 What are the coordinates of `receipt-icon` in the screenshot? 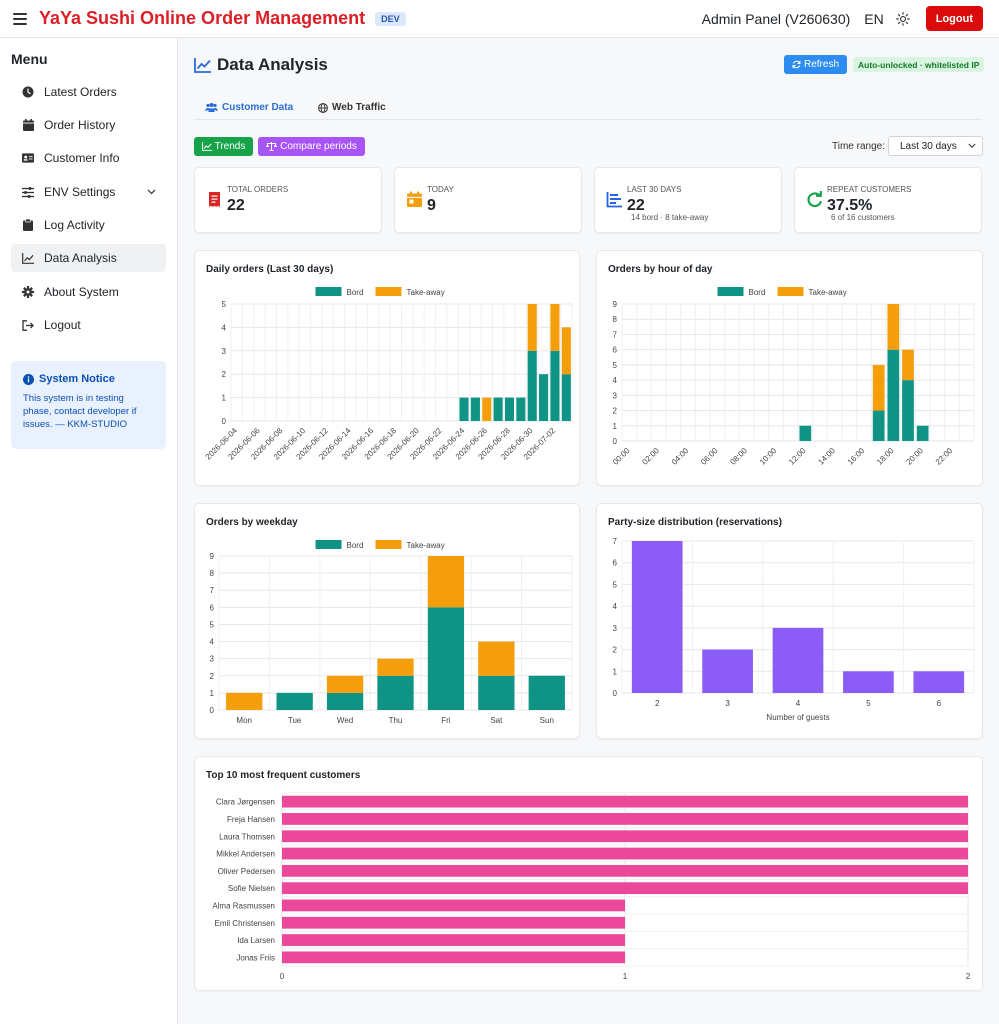 It's located at (214, 199).